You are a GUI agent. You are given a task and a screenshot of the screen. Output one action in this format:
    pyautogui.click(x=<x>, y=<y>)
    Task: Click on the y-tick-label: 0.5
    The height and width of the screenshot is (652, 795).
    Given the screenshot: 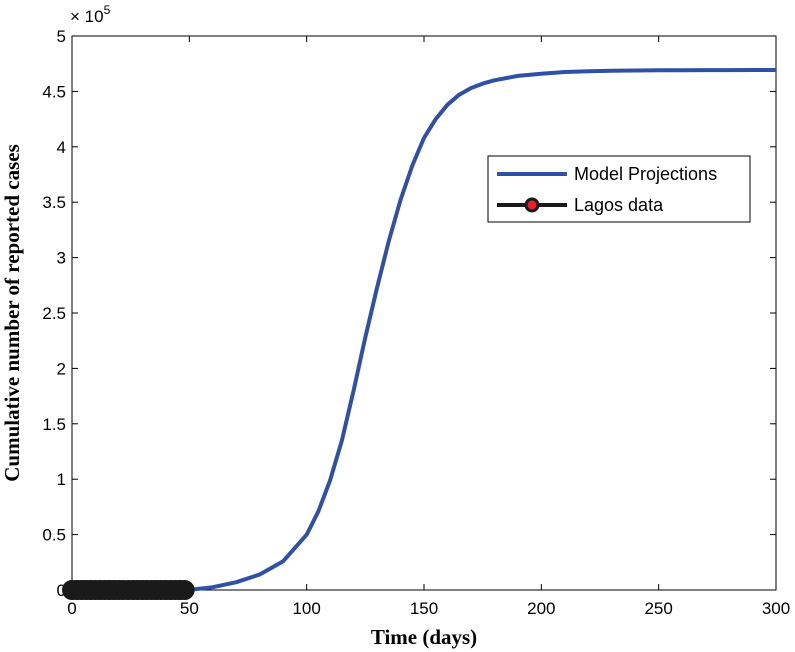 What is the action you would take?
    pyautogui.click(x=54, y=535)
    